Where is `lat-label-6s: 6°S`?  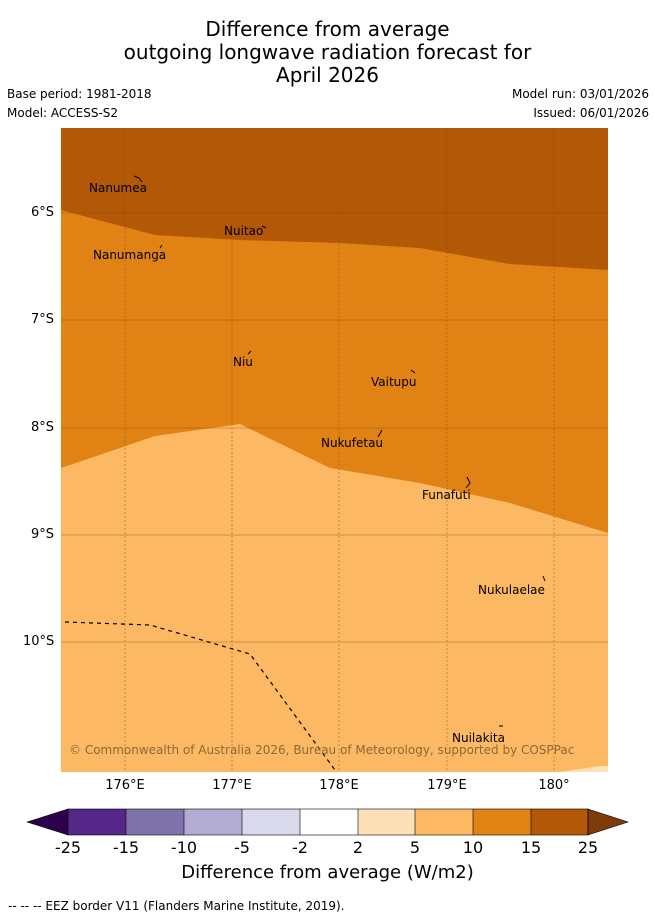 lat-label-6s: 6°S is located at coordinates (43, 212).